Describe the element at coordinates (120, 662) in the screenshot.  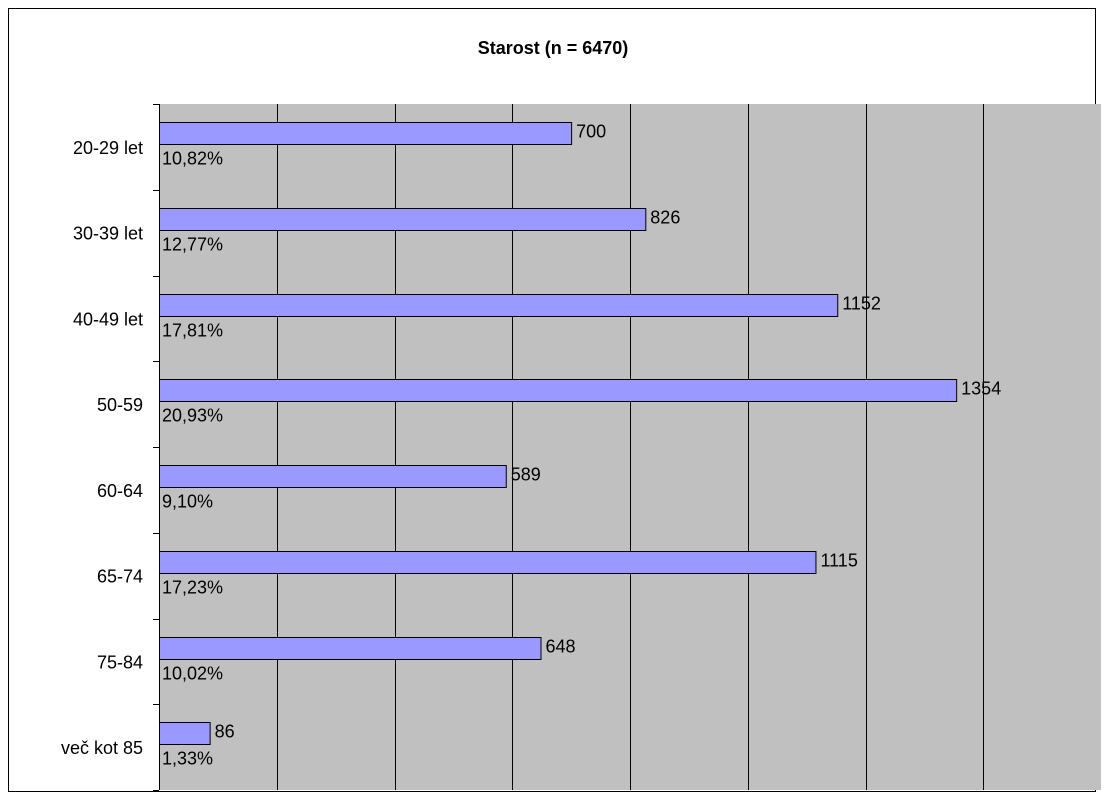
I see `category-label: 75-84` at that location.